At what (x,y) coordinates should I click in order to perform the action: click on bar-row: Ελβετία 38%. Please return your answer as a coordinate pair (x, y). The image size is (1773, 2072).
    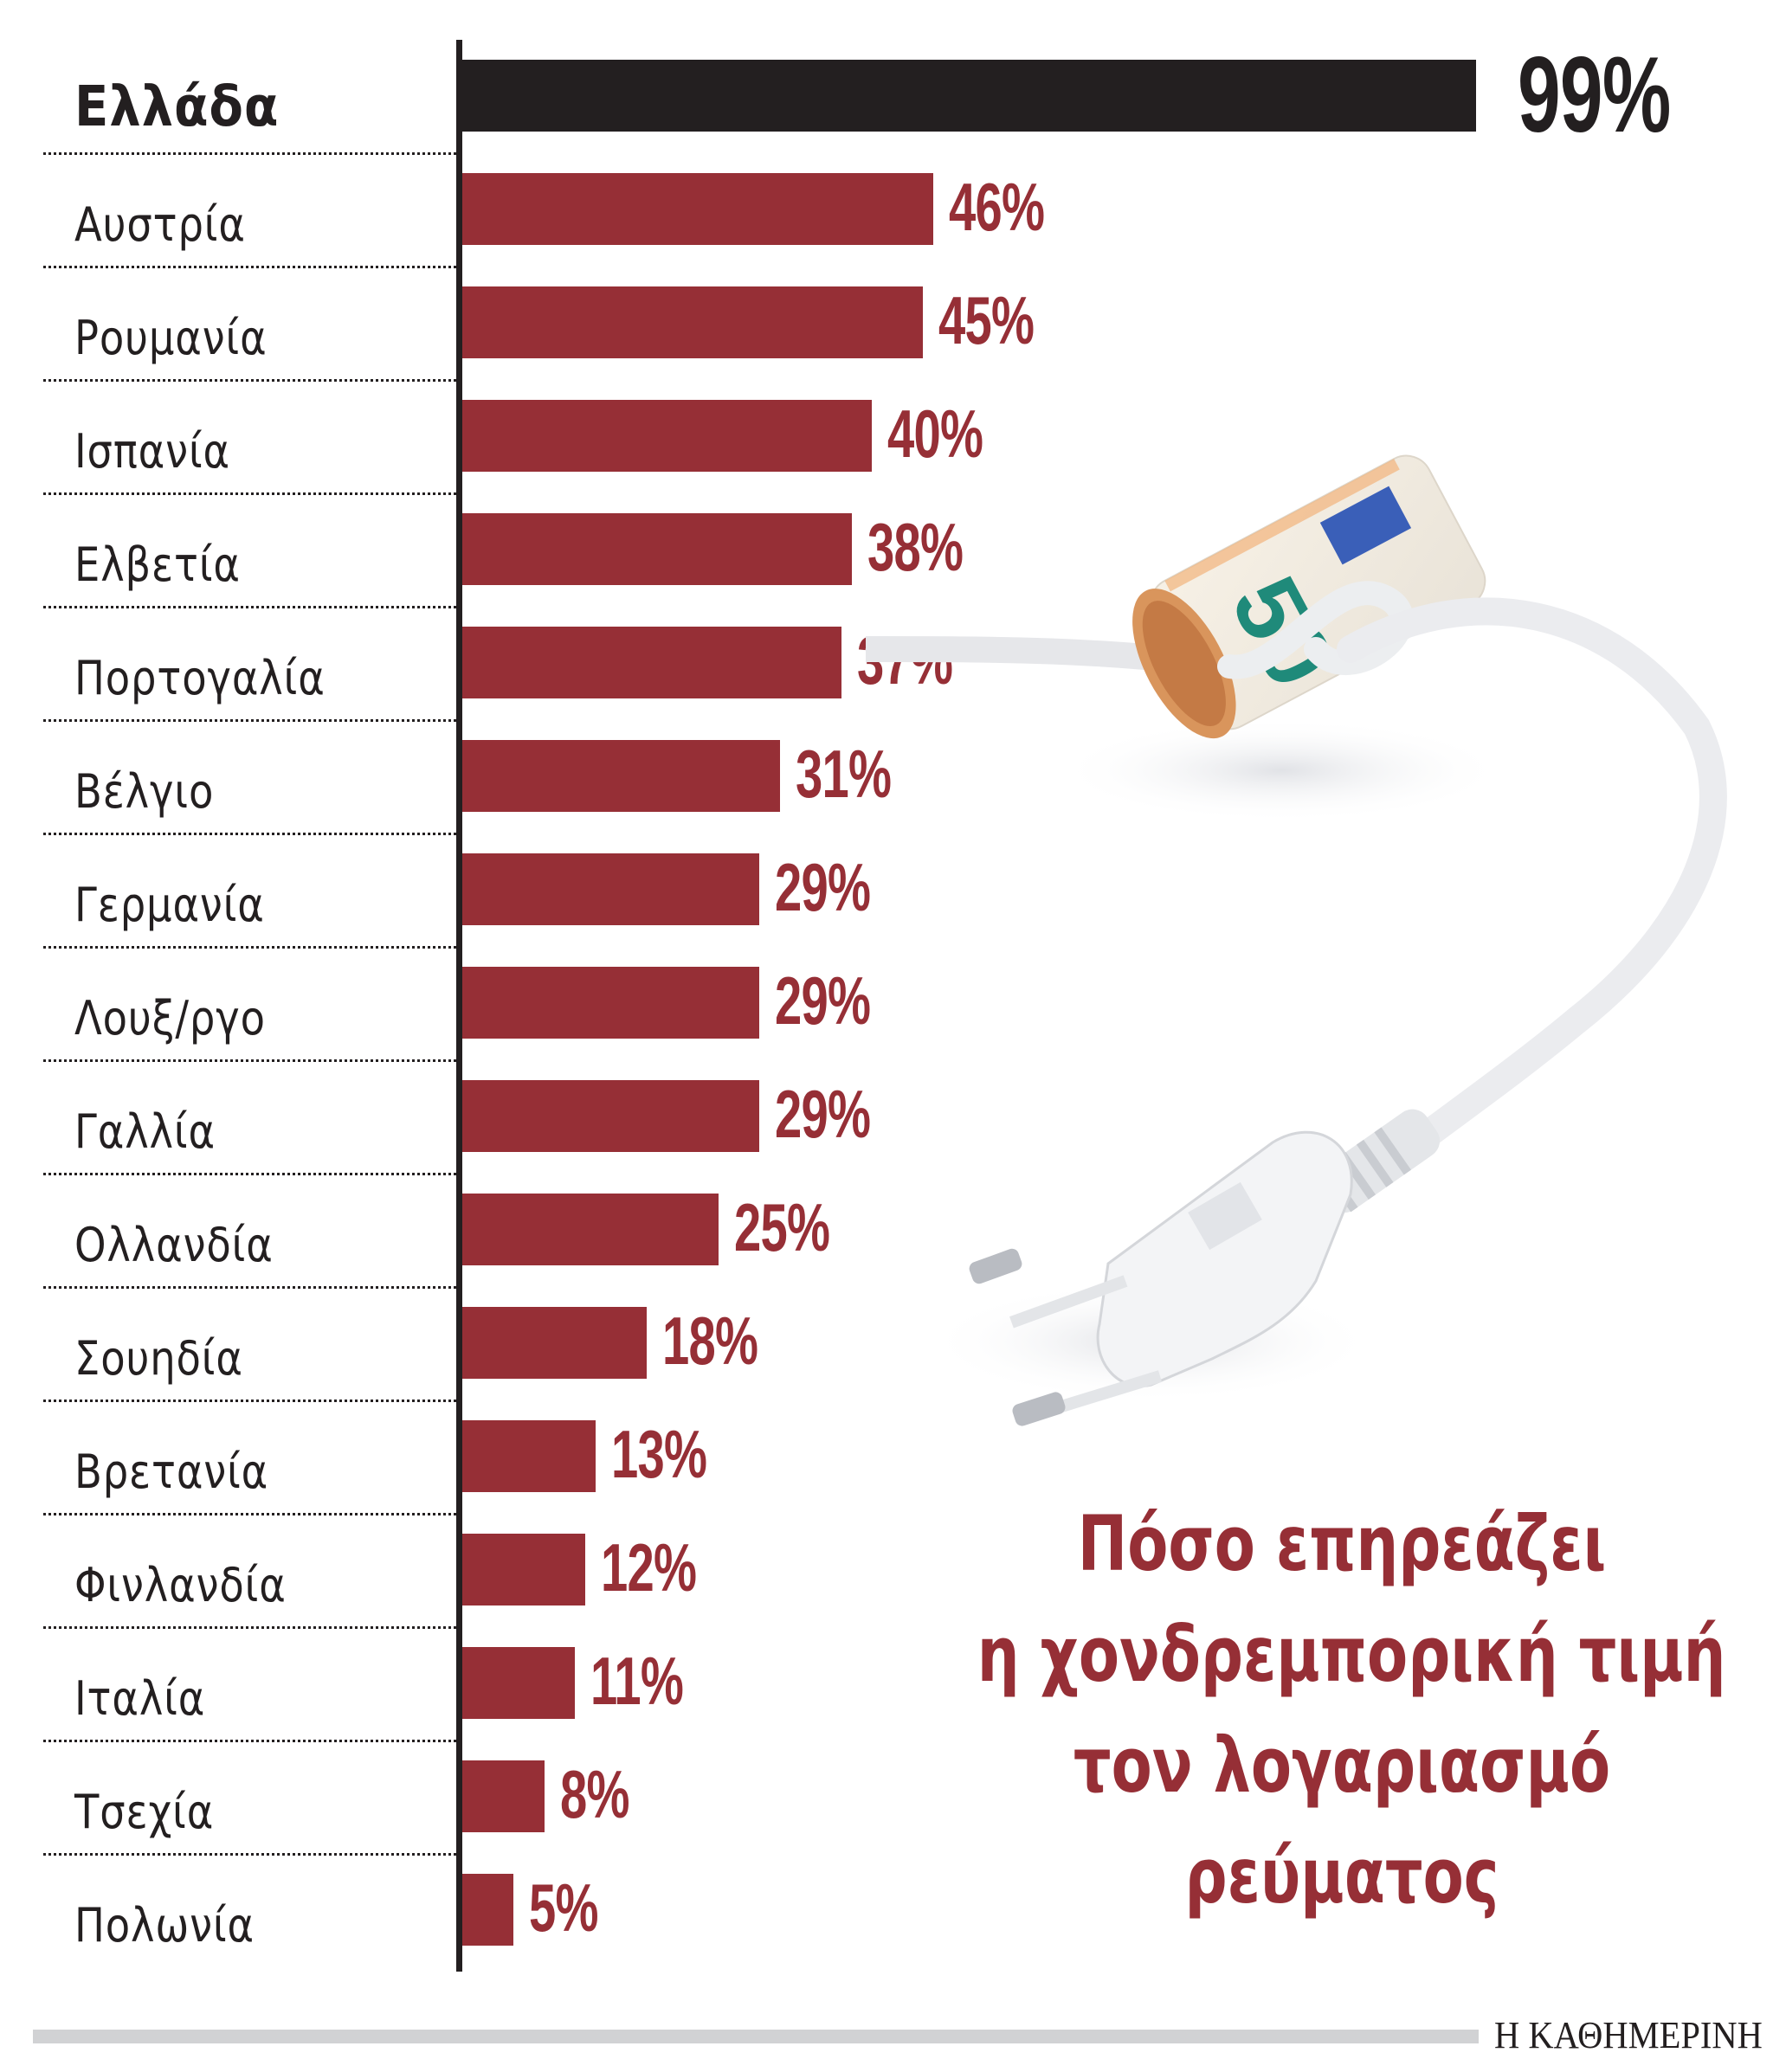
    Looking at the image, I should click on (886, 568).